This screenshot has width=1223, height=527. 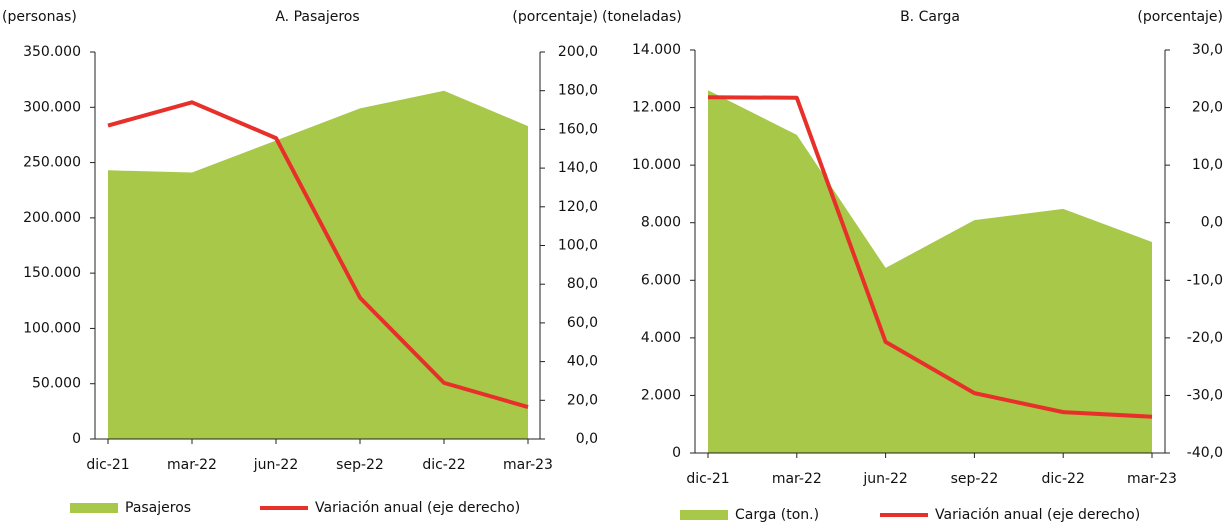 What do you see at coordinates (158, 508) in the screenshot?
I see `legend-label: Pasajeros` at bounding box center [158, 508].